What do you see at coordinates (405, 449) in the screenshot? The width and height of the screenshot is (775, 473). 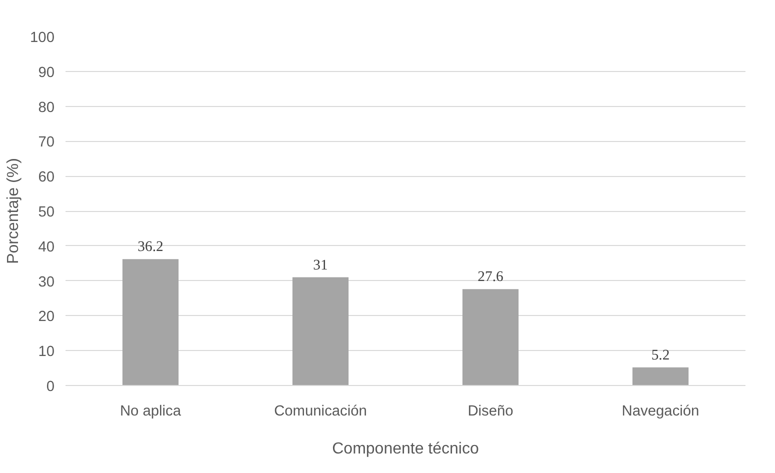 I see `x-axis-title: Componente técnico` at bounding box center [405, 449].